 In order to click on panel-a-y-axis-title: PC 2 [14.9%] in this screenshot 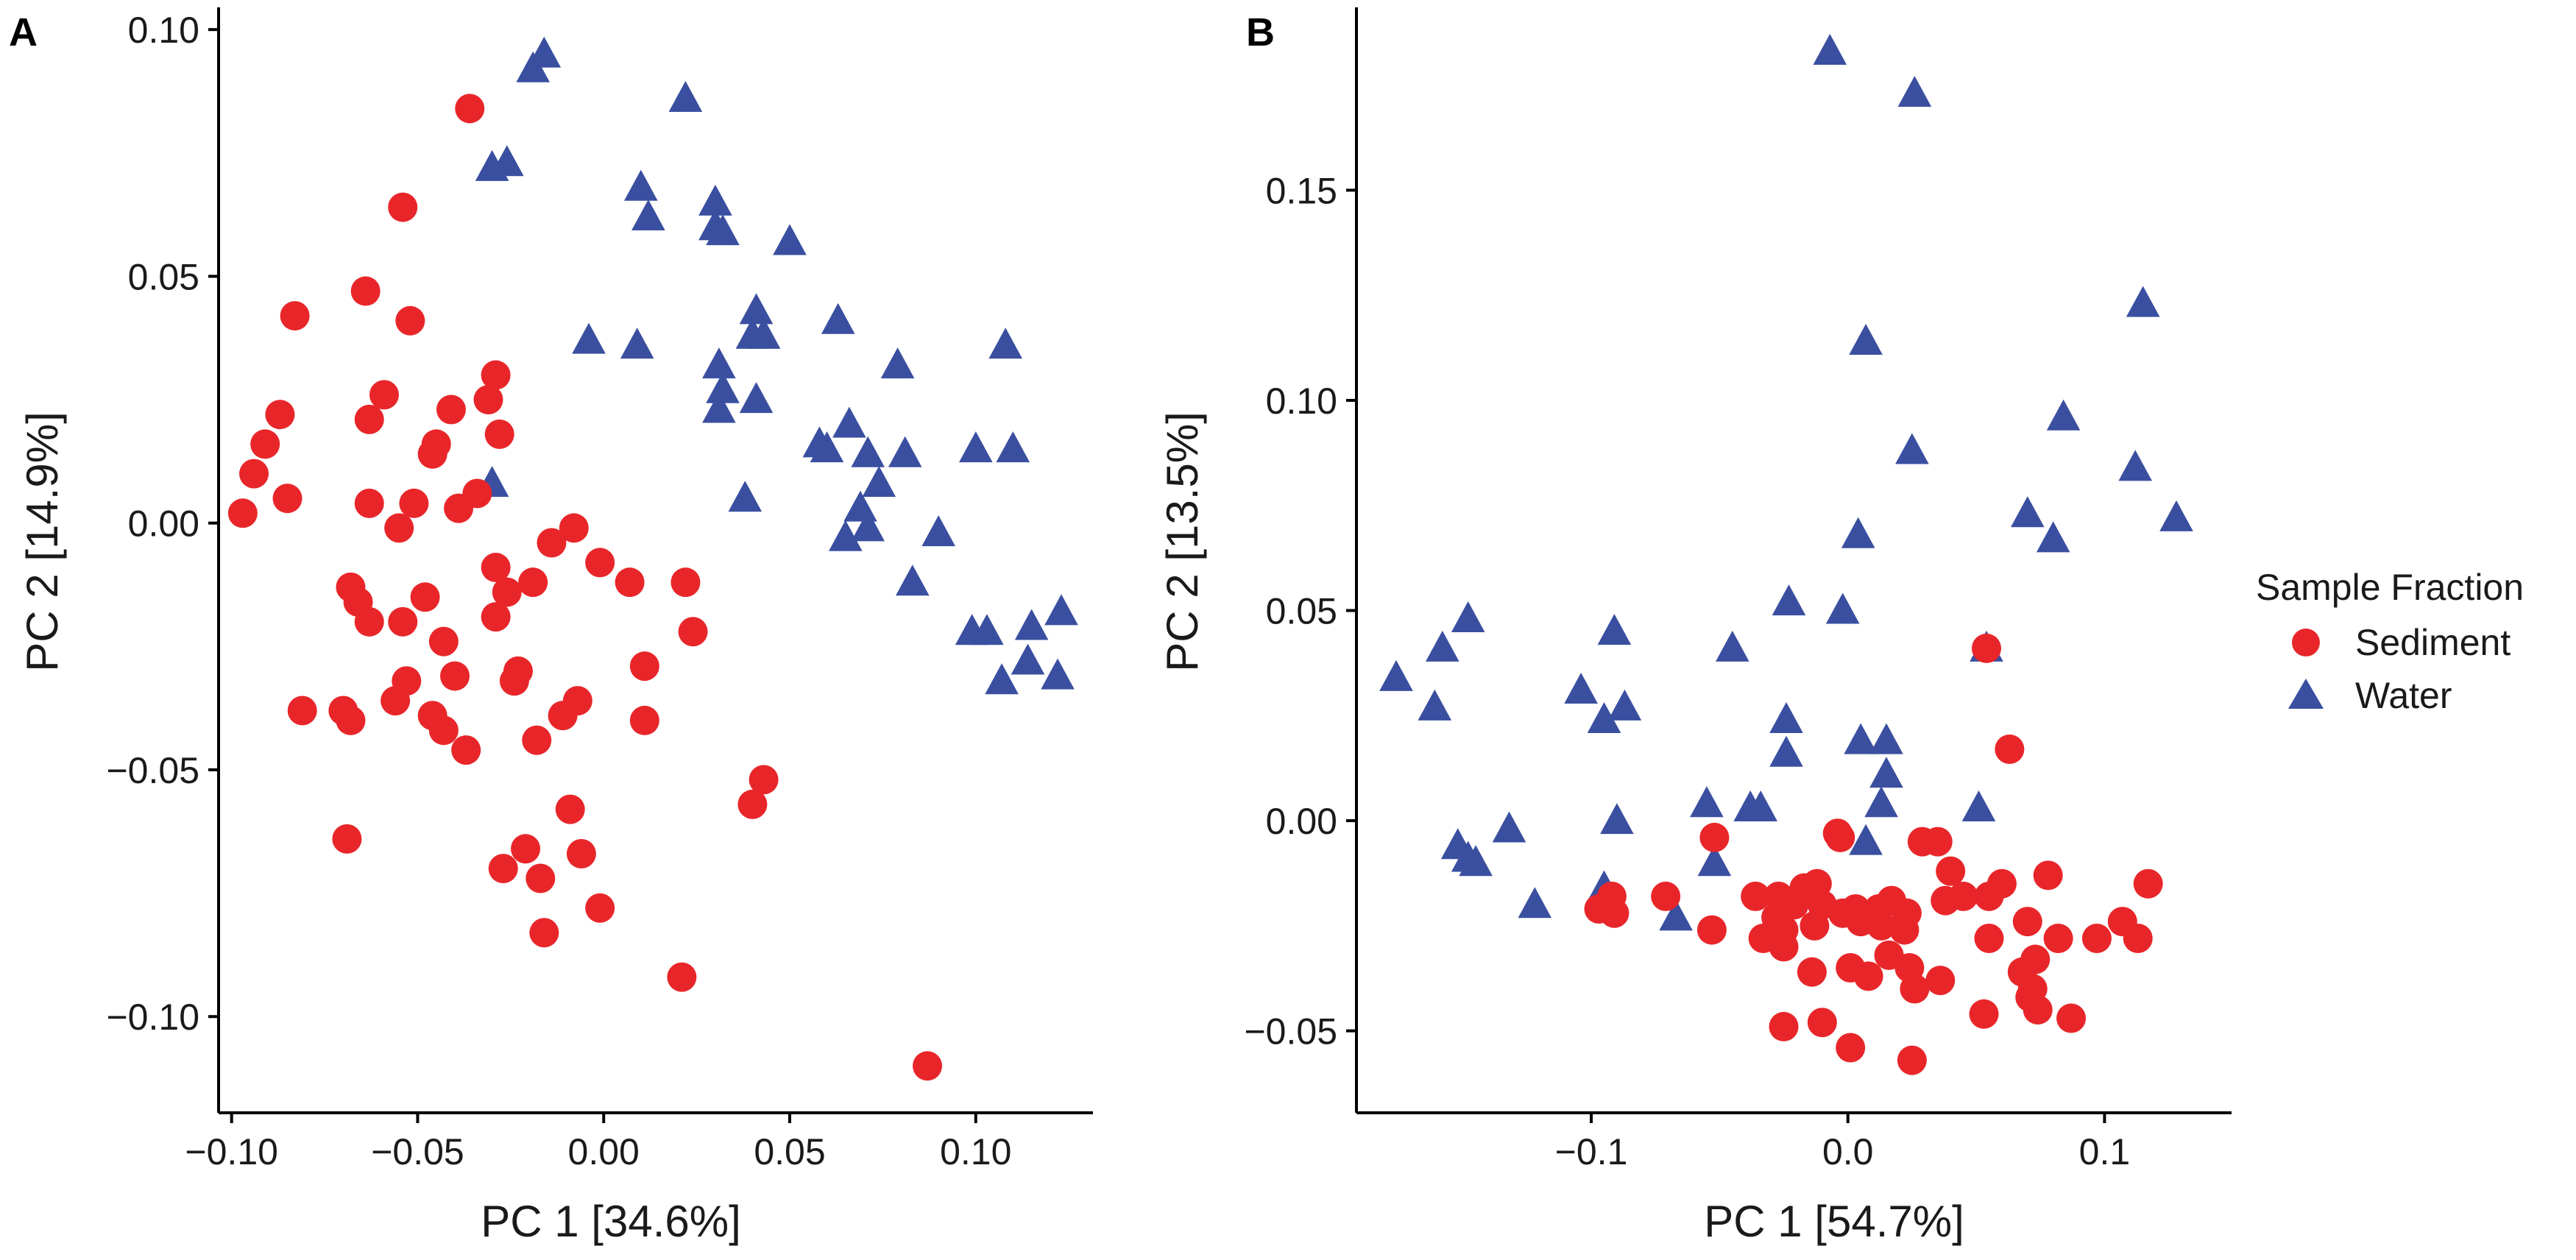, I will do `click(42, 542)`.